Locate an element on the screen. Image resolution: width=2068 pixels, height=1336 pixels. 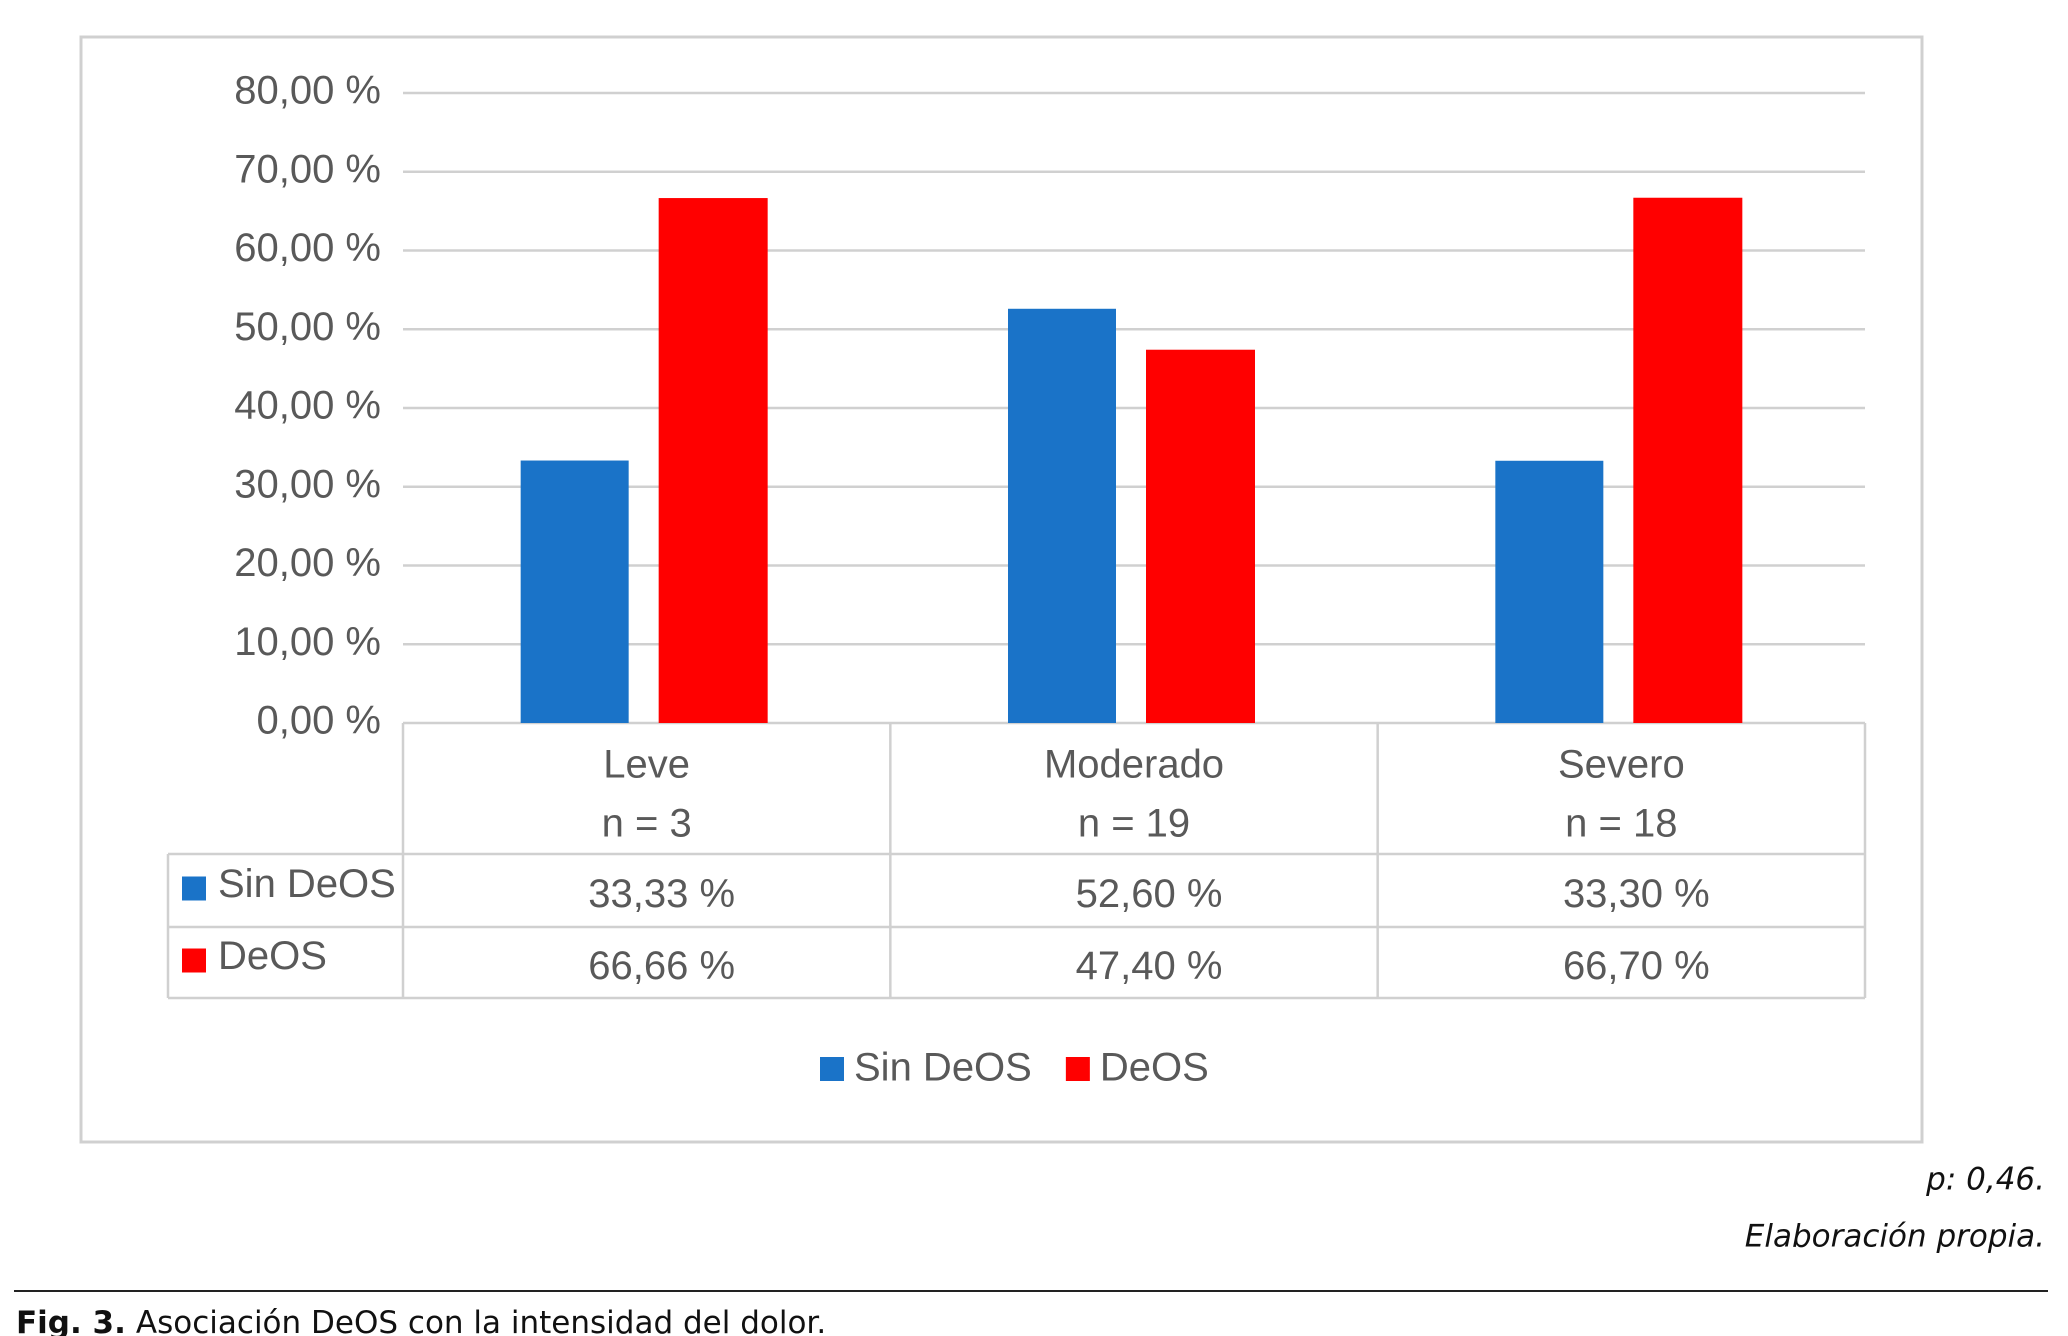
category-count: n = 19 is located at coordinates (1134, 824).